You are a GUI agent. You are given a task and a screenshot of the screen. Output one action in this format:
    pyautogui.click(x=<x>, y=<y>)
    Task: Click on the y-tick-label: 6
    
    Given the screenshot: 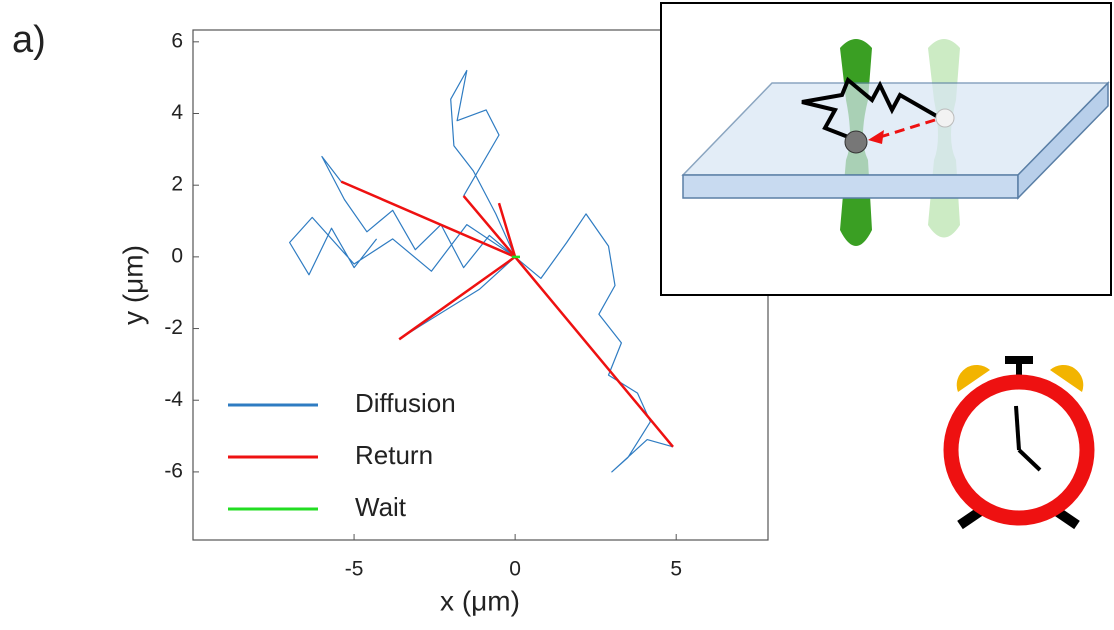 What is the action you would take?
    pyautogui.click(x=177, y=40)
    